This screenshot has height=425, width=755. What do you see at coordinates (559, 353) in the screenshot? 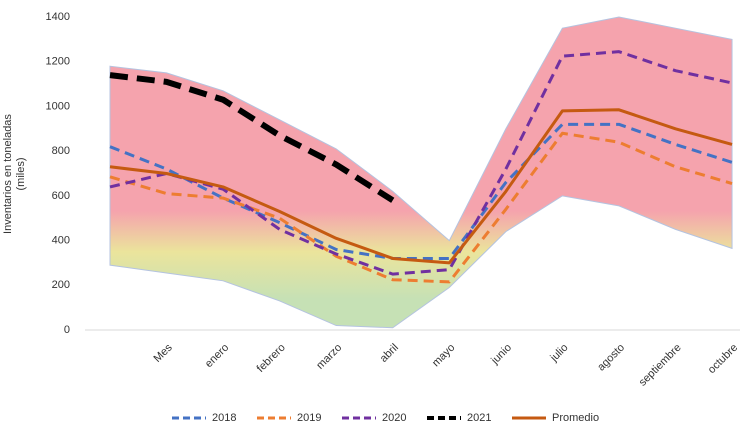
I see `x-tick-label: julio` at bounding box center [559, 353].